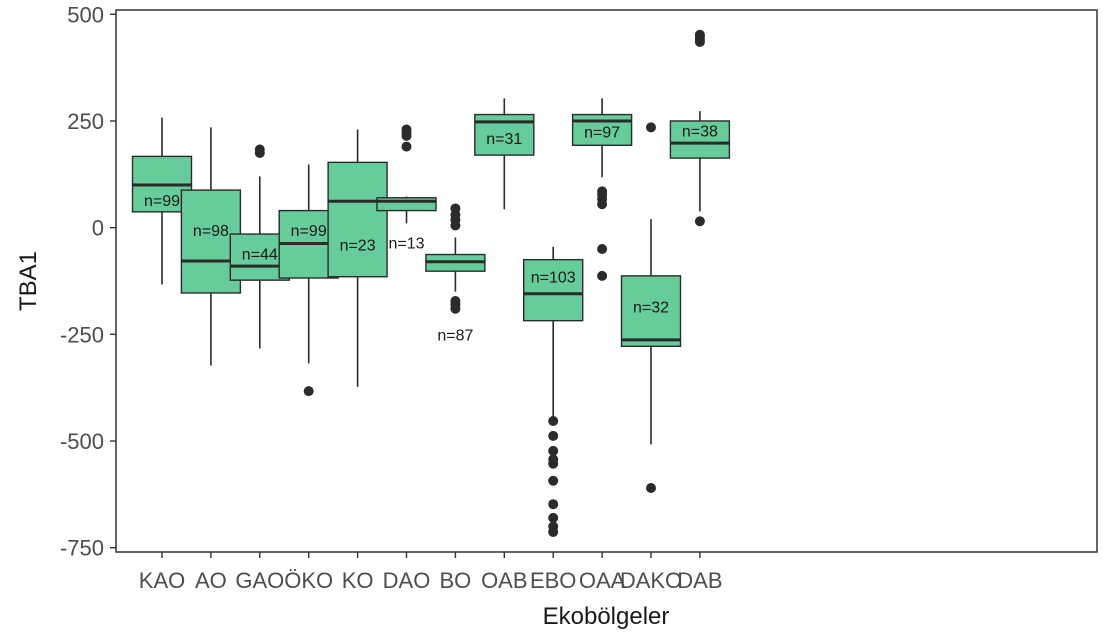 The width and height of the screenshot is (1103, 644). What do you see at coordinates (358, 246) in the screenshot?
I see `box-4-n-label: n=23` at bounding box center [358, 246].